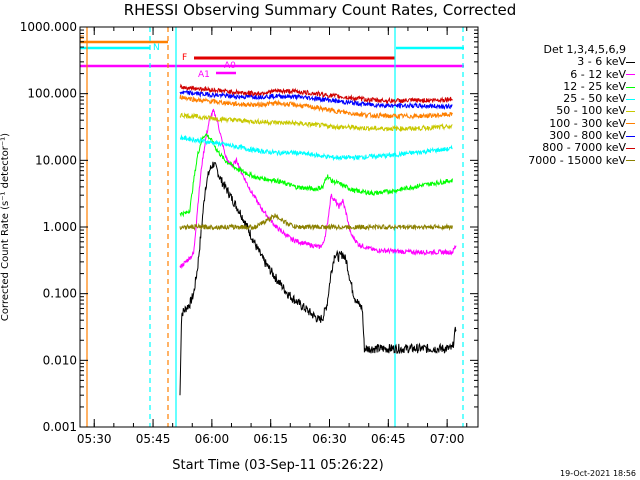 The height and width of the screenshot is (480, 640). Describe the element at coordinates (230, 66) in the screenshot. I see `annotation-label-a0: A0` at that location.